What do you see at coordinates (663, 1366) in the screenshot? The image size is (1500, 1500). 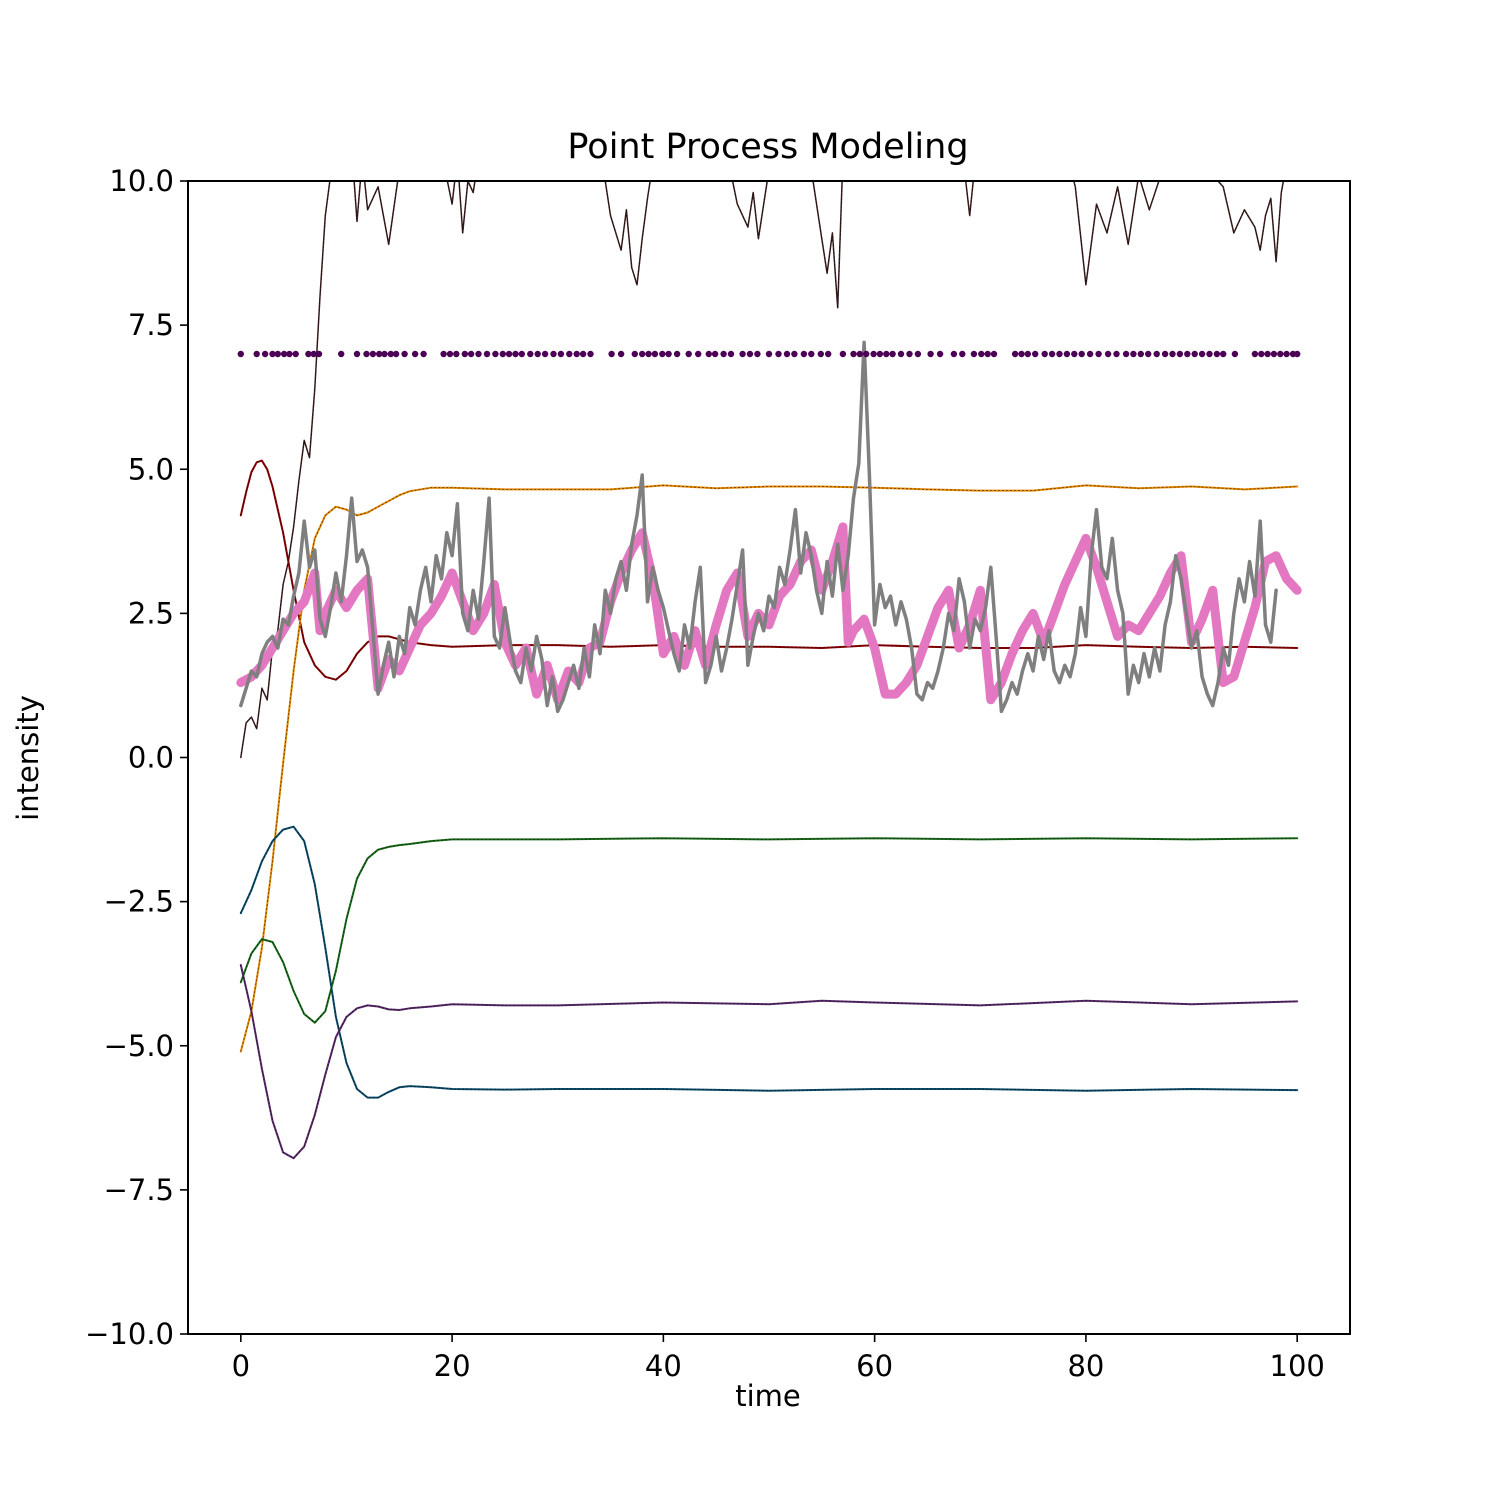 I see `x-tick-label-2: 40` at bounding box center [663, 1366].